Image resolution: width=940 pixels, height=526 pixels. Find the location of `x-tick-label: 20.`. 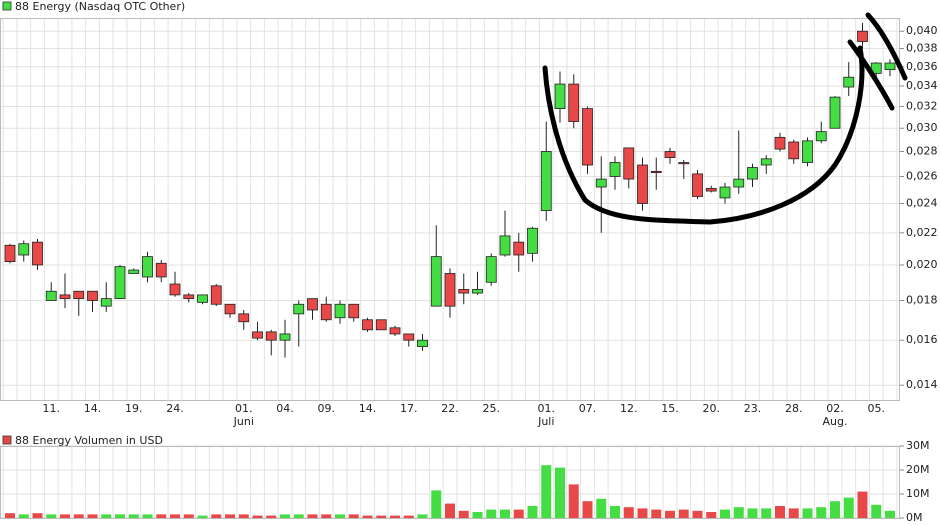

x-tick-label: 20. is located at coordinates (712, 408).